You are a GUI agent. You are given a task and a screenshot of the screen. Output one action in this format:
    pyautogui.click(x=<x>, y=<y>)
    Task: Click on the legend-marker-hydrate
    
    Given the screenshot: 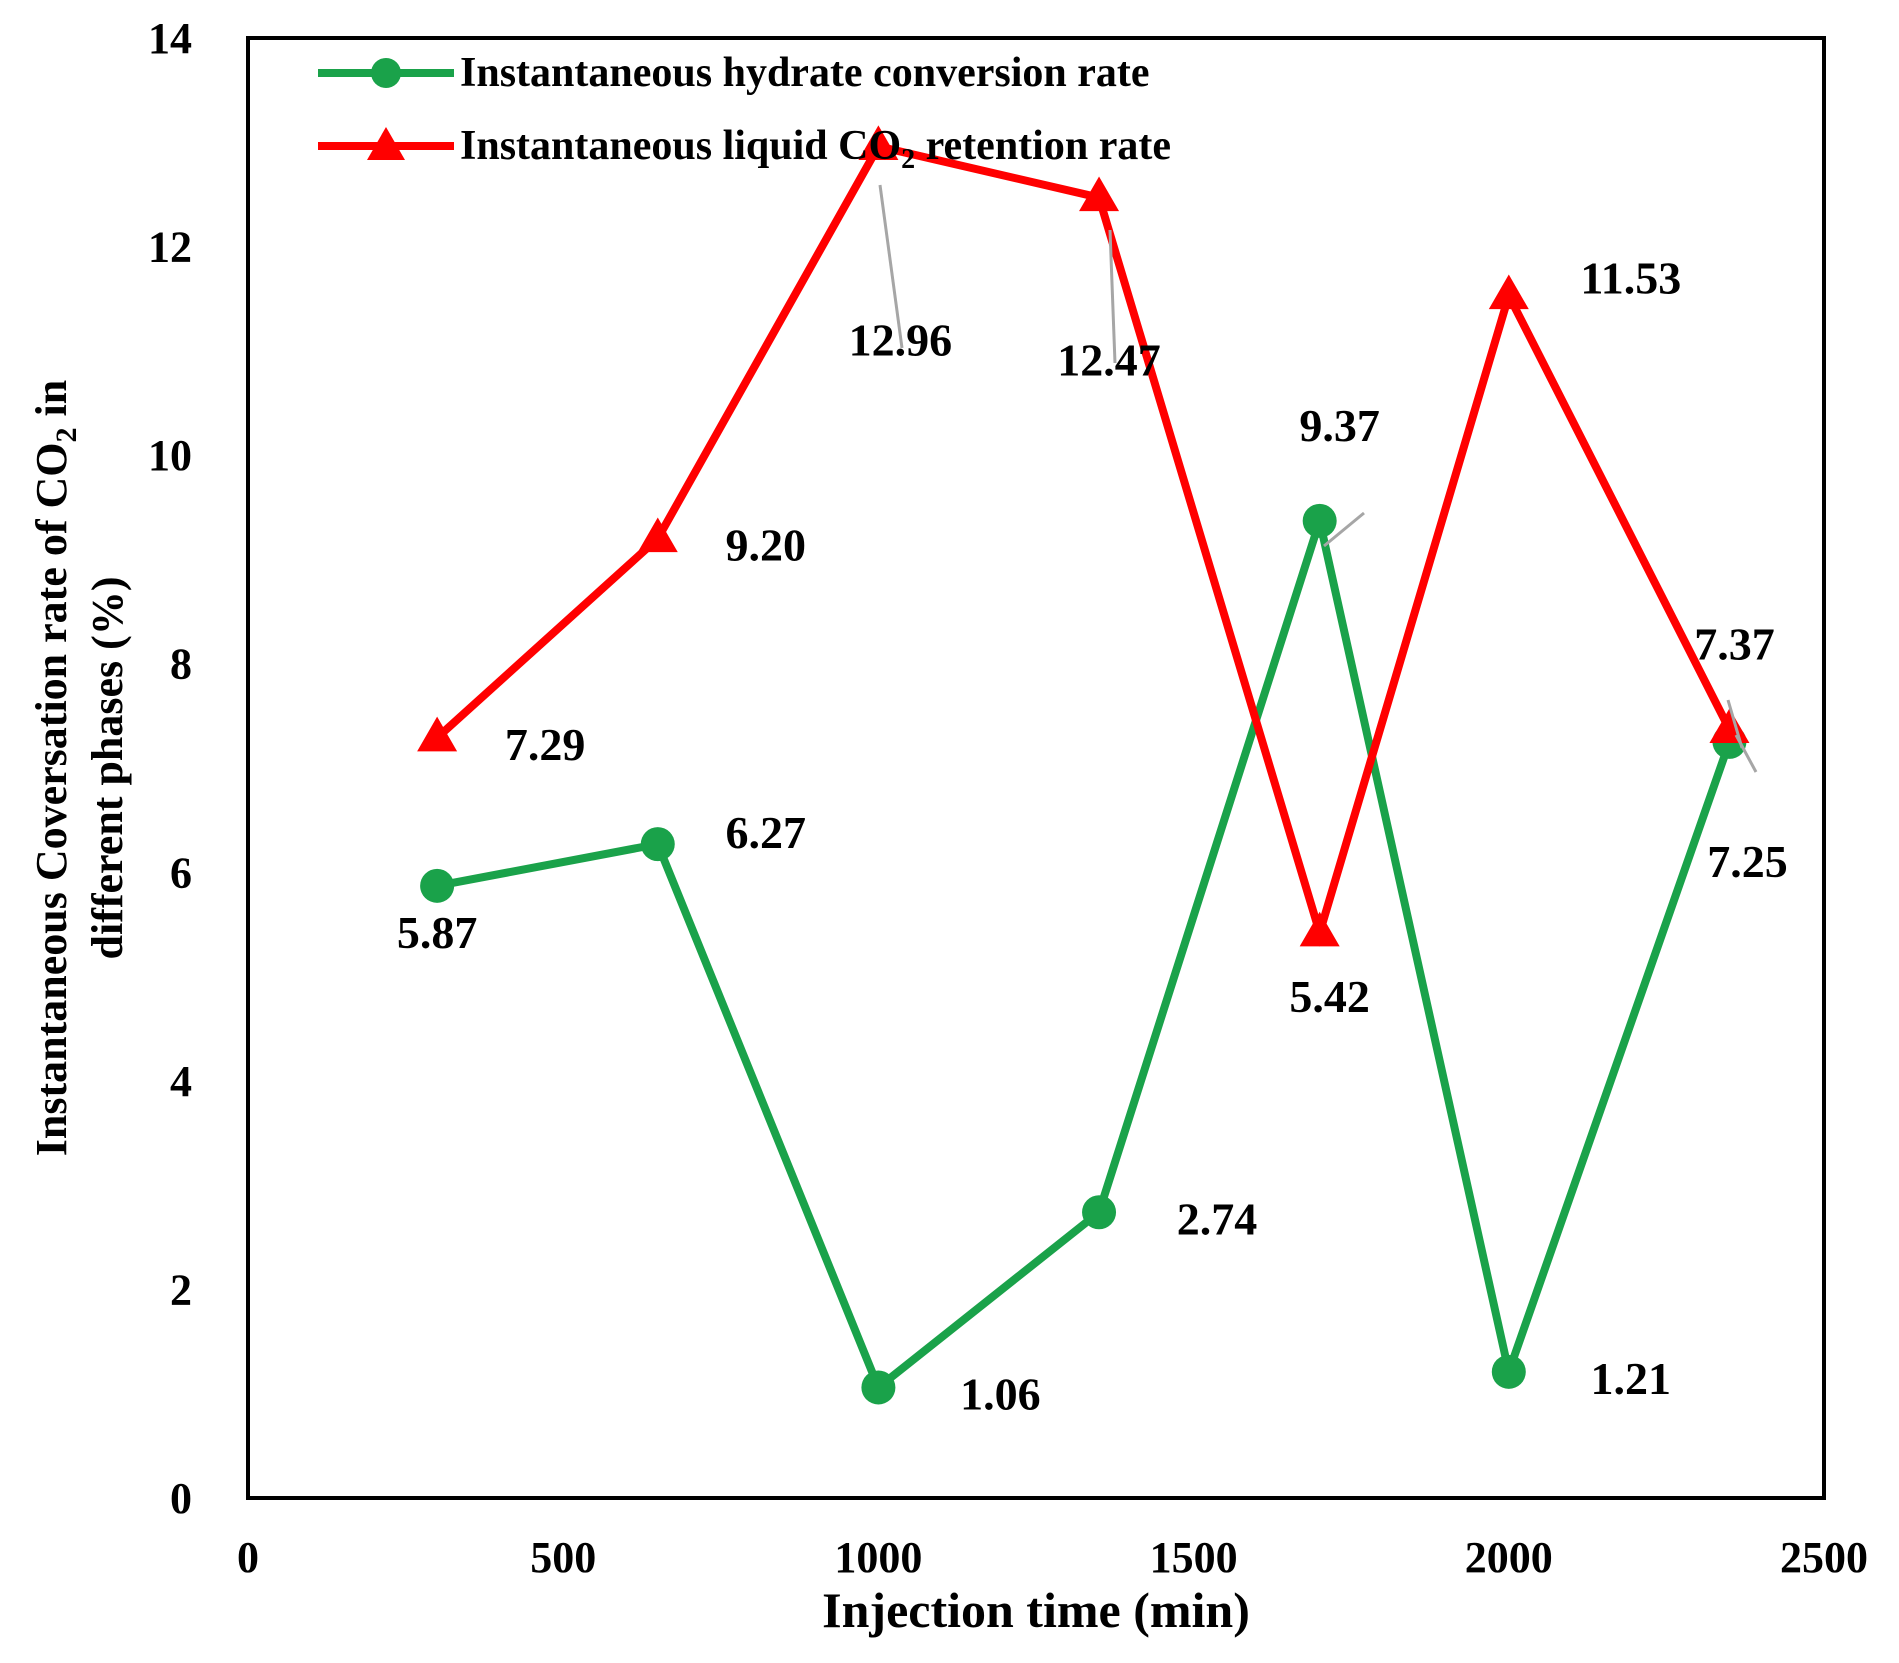 What is the action you would take?
    pyautogui.click(x=386, y=73)
    